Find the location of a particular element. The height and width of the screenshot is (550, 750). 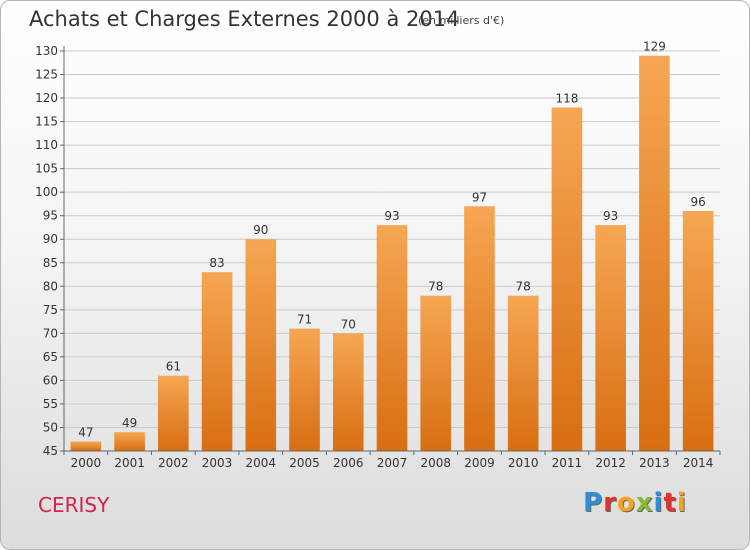

x-tick-label: 2011 is located at coordinates (567, 463).